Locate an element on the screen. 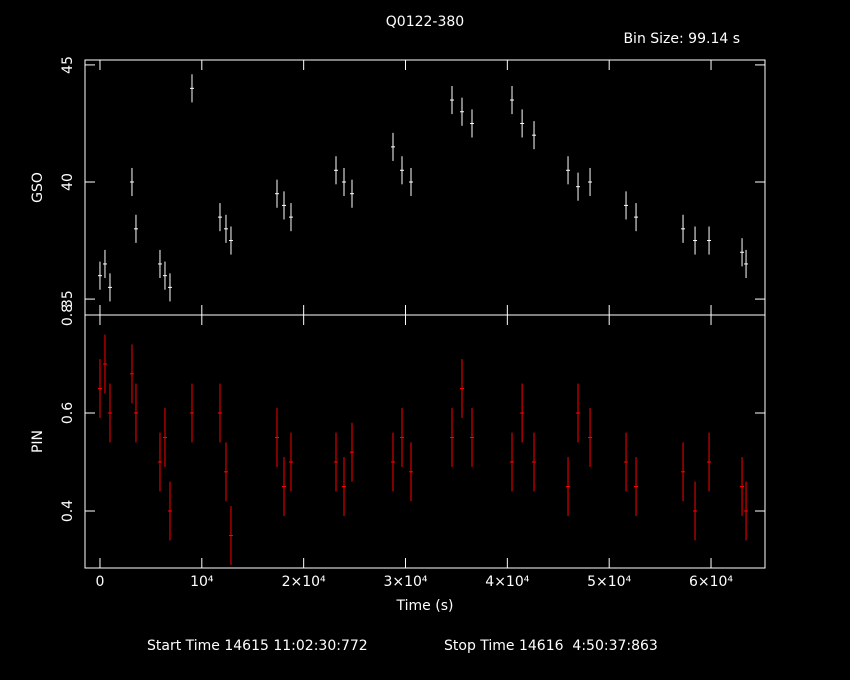  y-tick-label: 0.8 is located at coordinates (68, 315).